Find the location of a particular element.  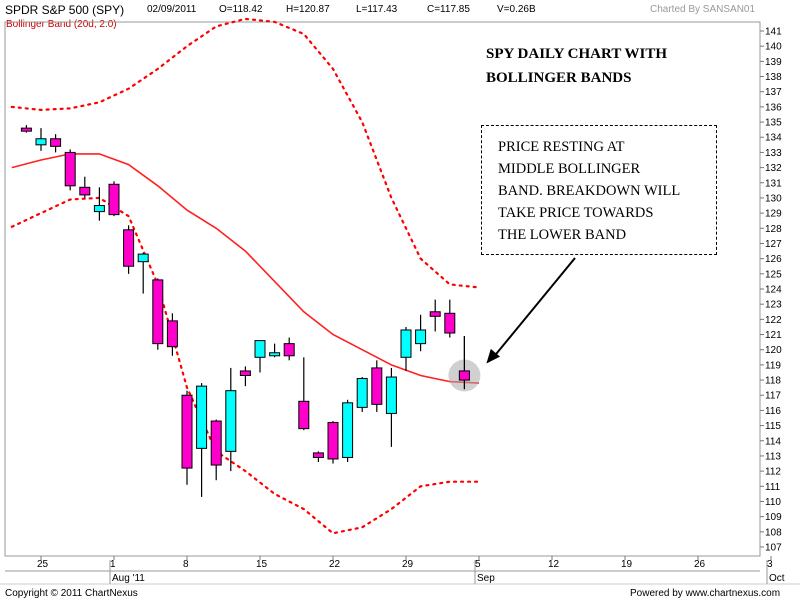

charted-by-label: Charted By SANSAN01 is located at coordinates (703, 9).